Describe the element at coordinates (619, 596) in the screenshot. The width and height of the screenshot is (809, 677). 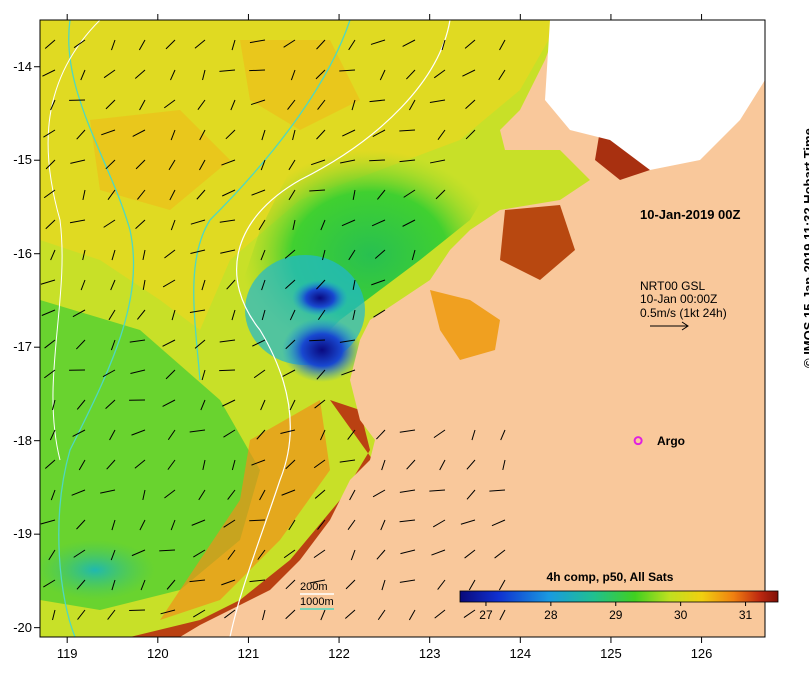
I see `colorbar` at that location.